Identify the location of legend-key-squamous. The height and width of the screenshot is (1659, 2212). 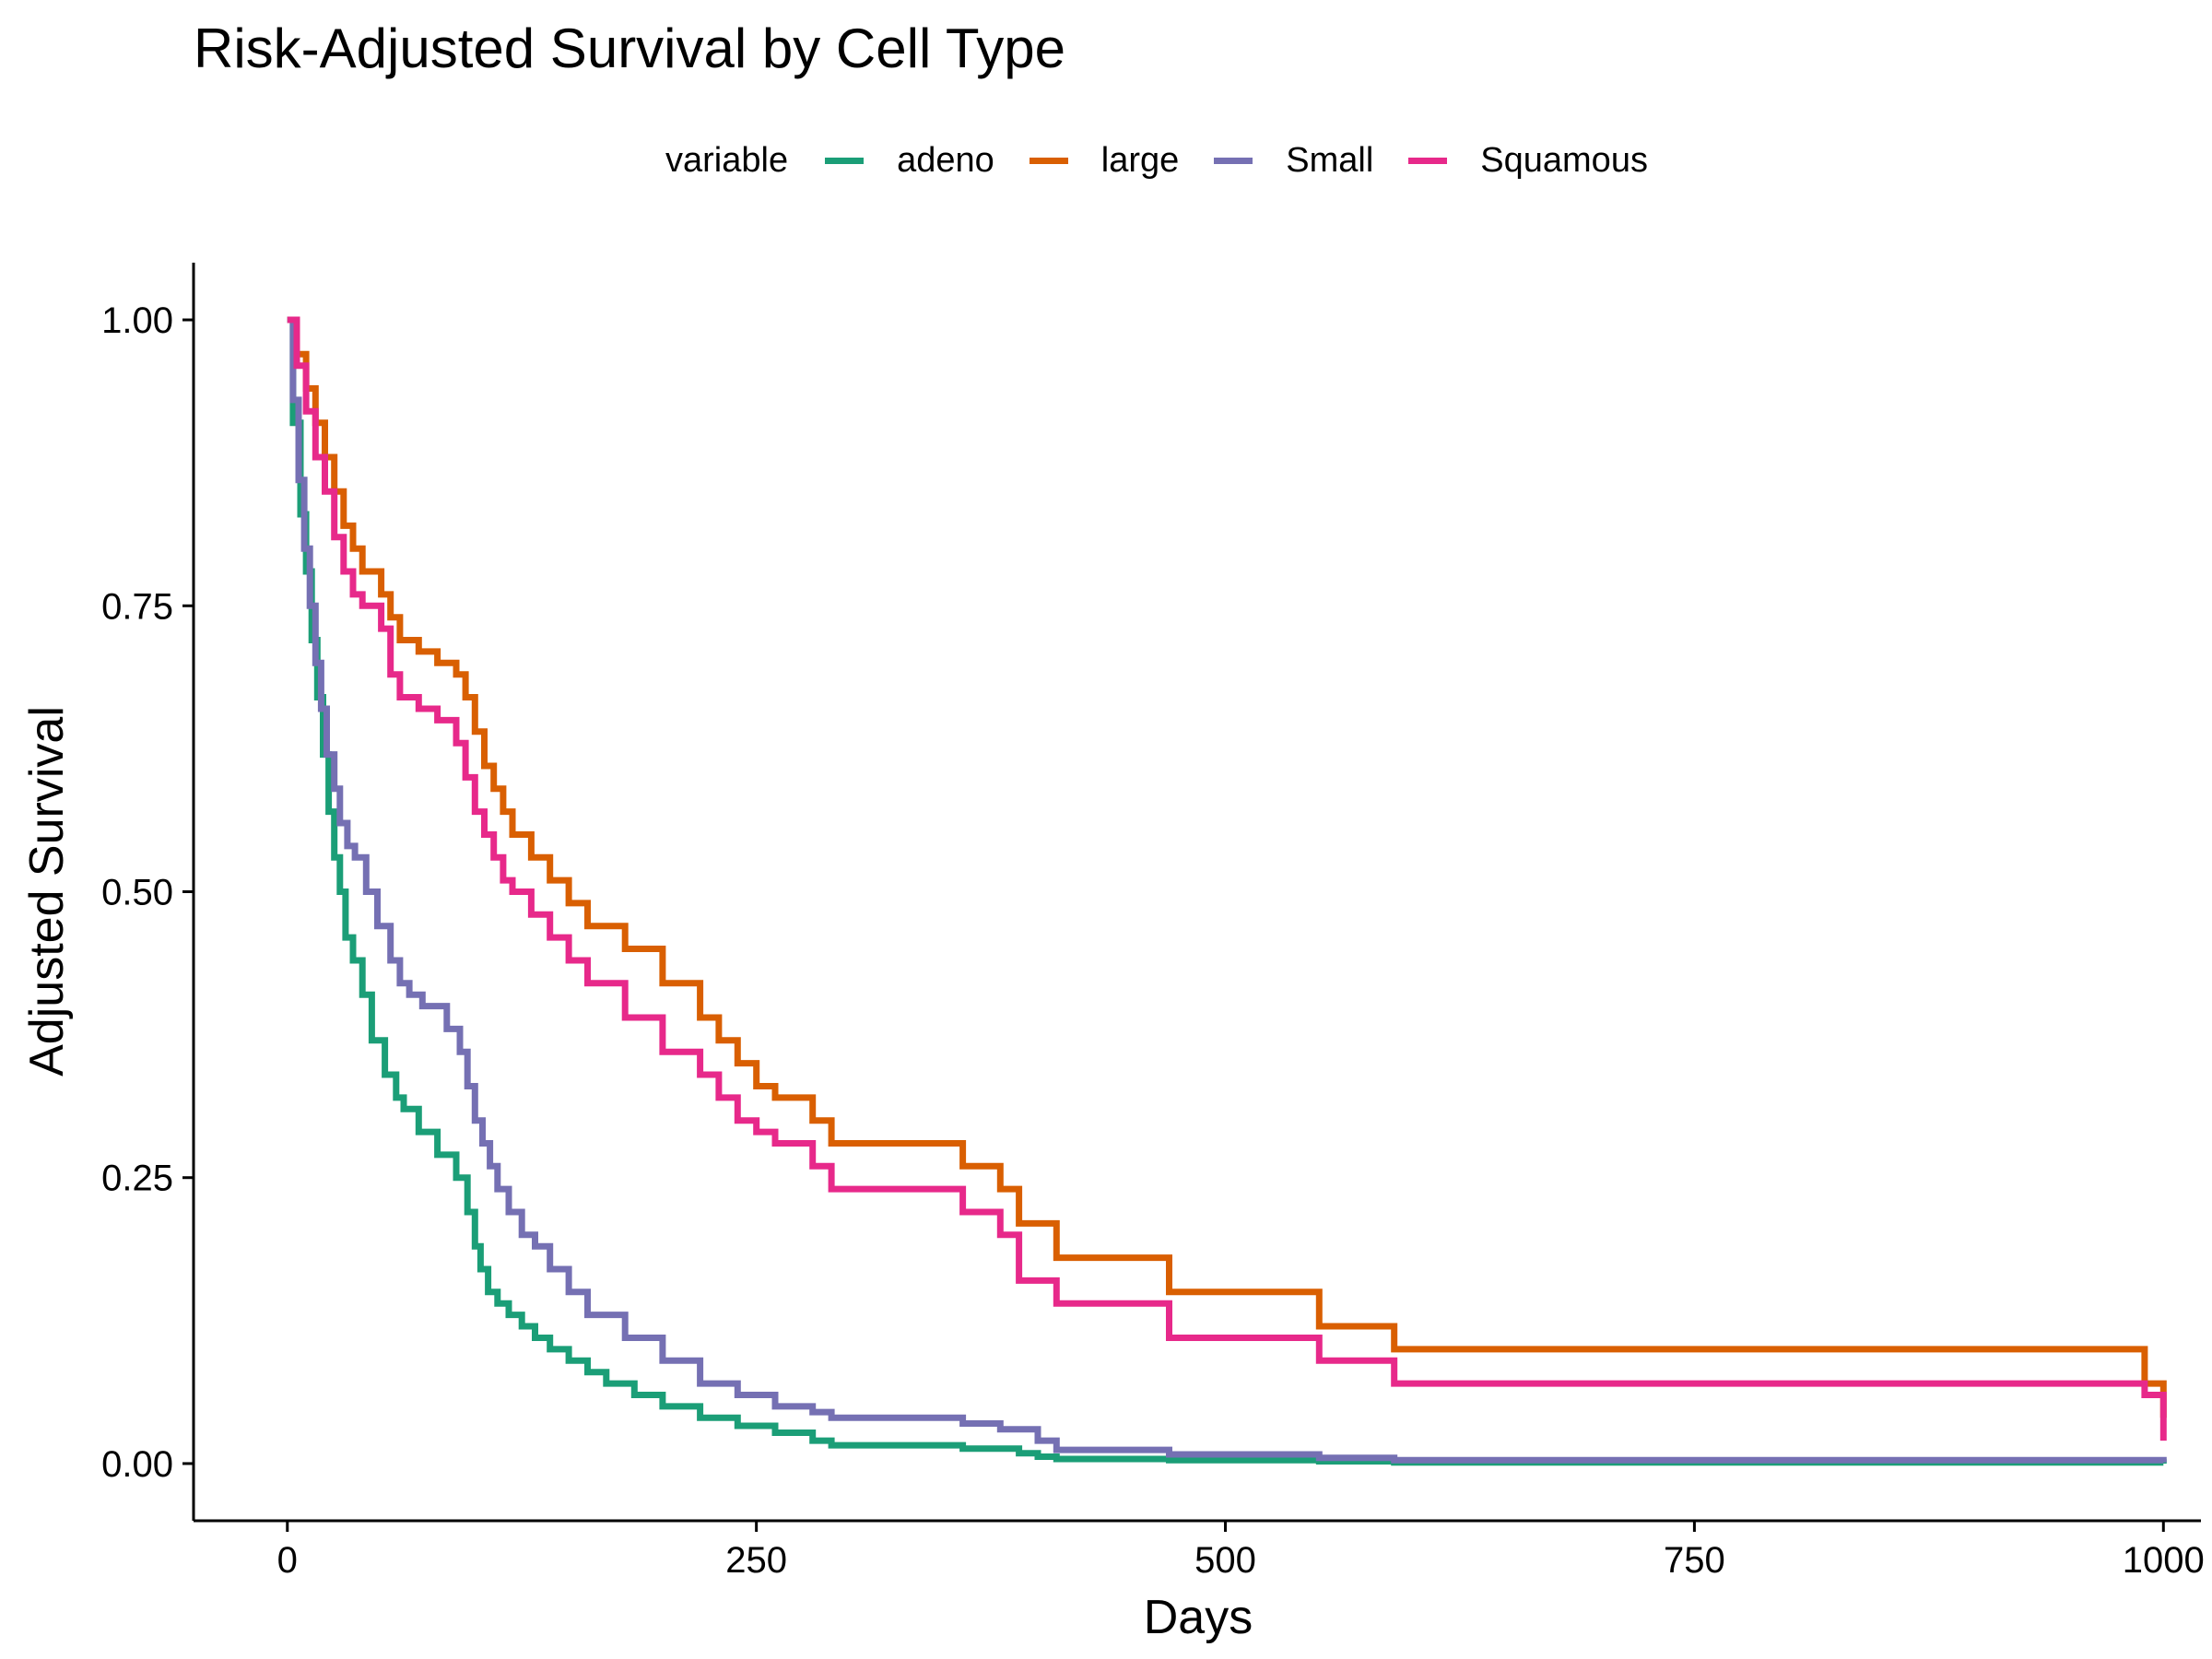
(1428, 160).